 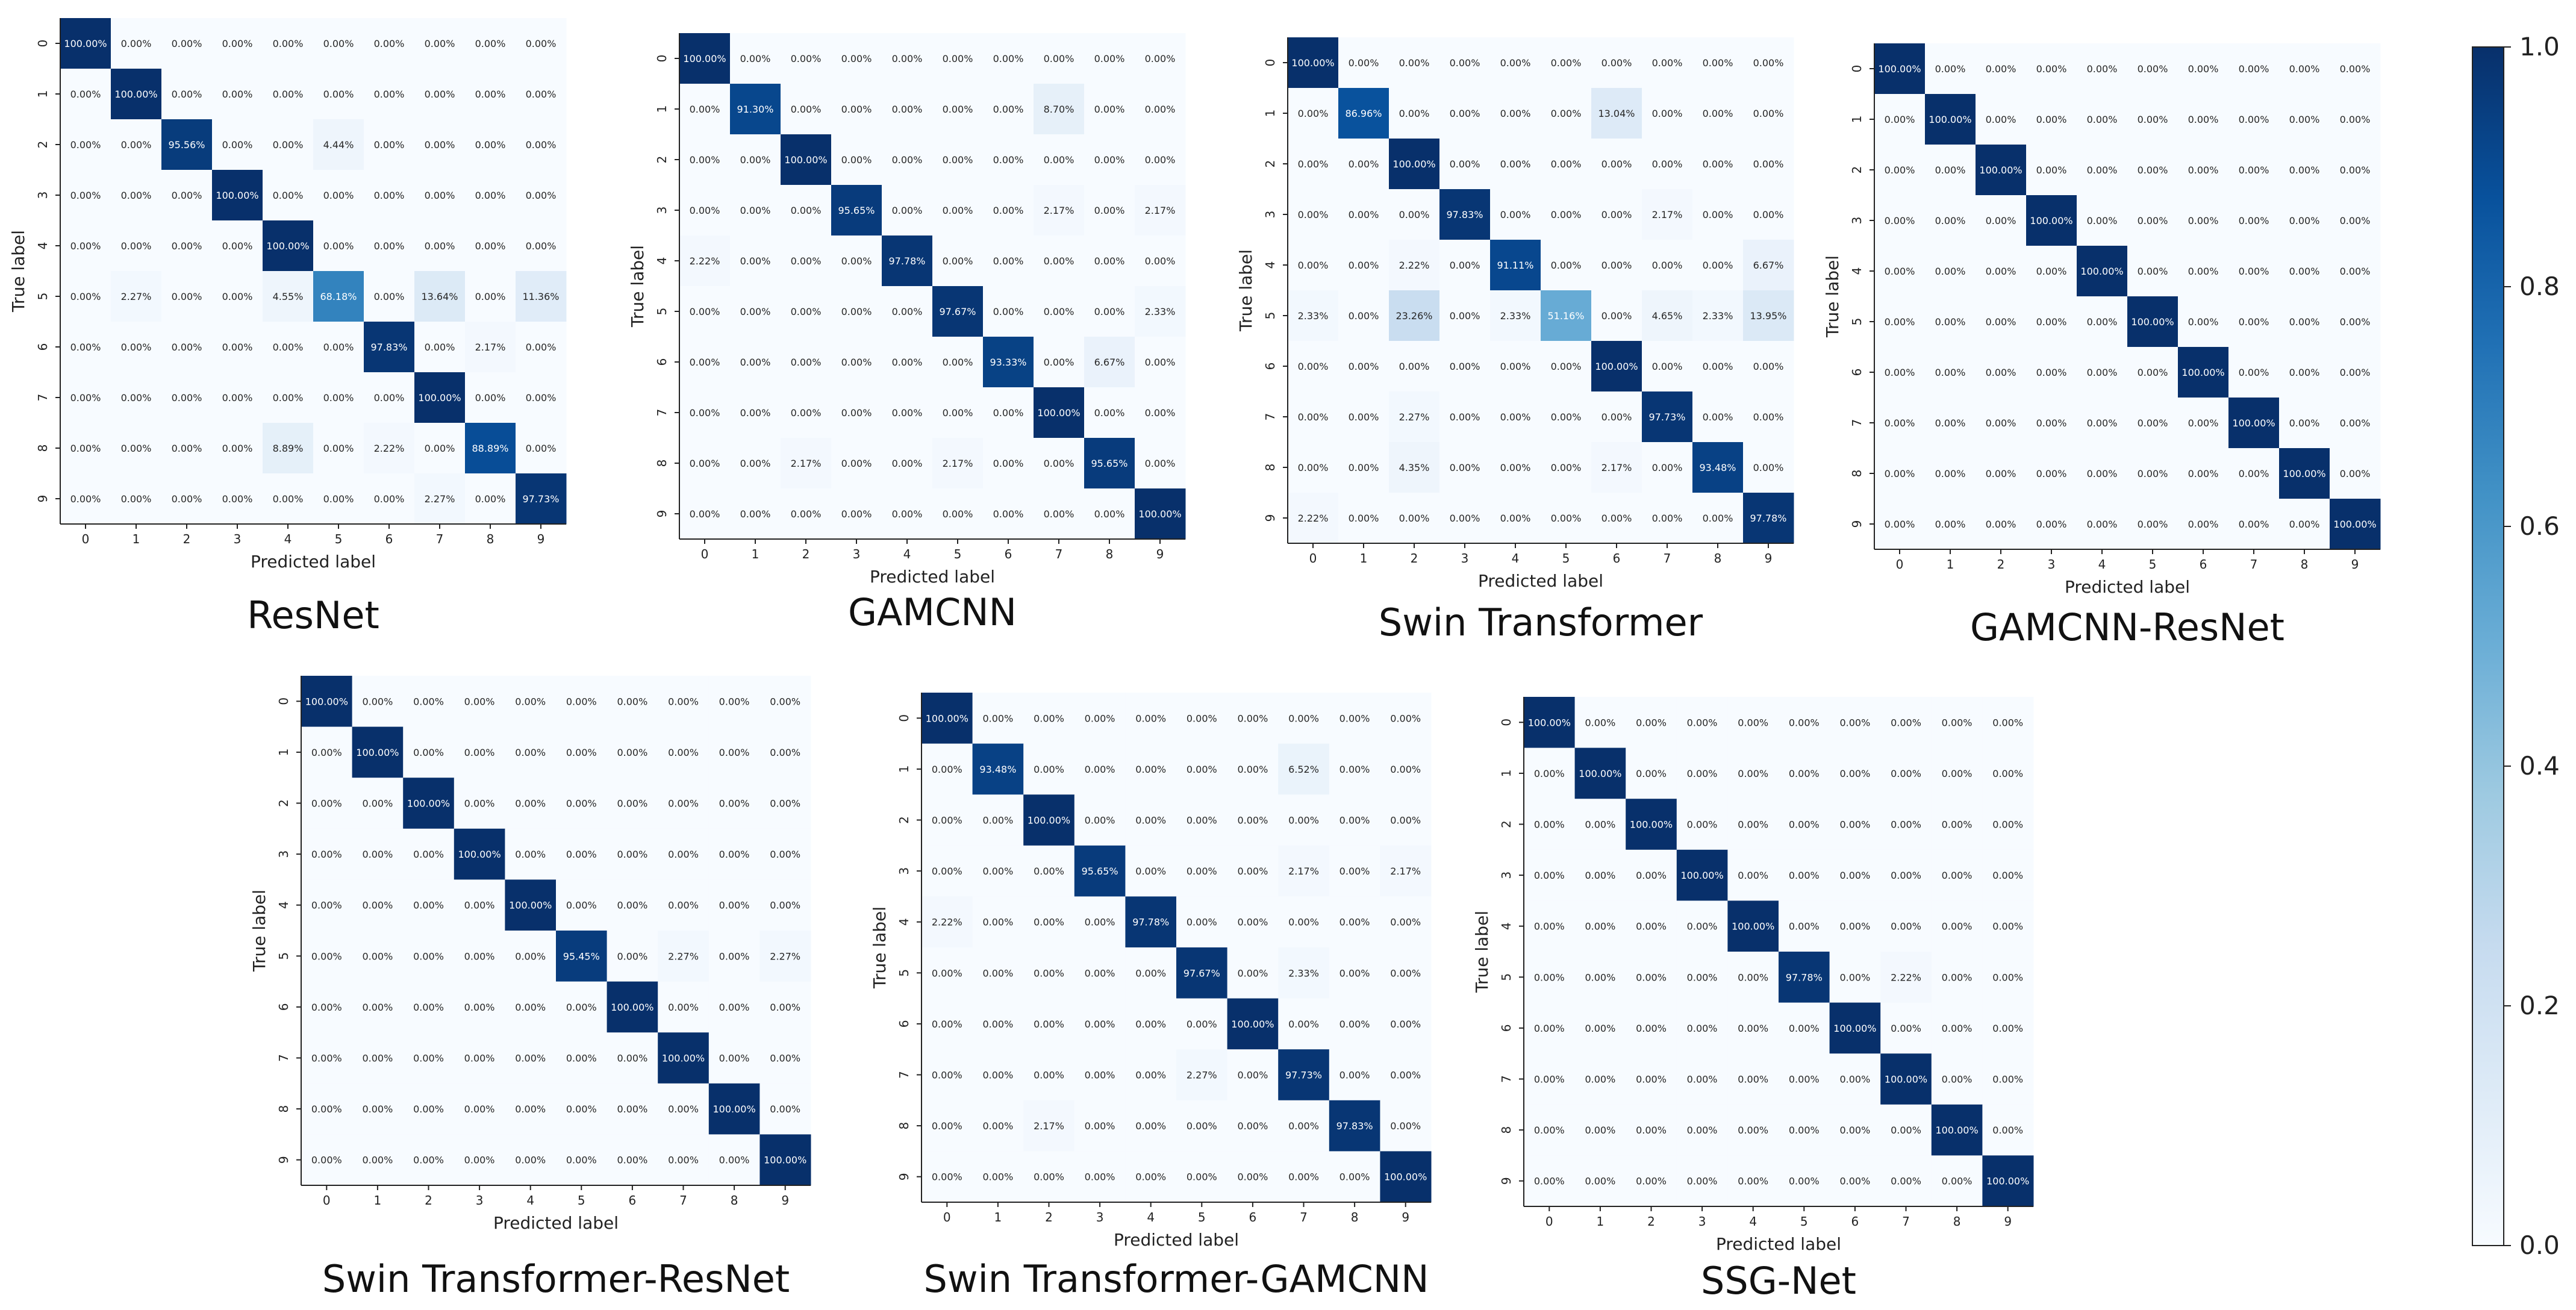 What do you see at coordinates (2539, 286) in the screenshot?
I see `colorbar-tick-label: 0.8` at bounding box center [2539, 286].